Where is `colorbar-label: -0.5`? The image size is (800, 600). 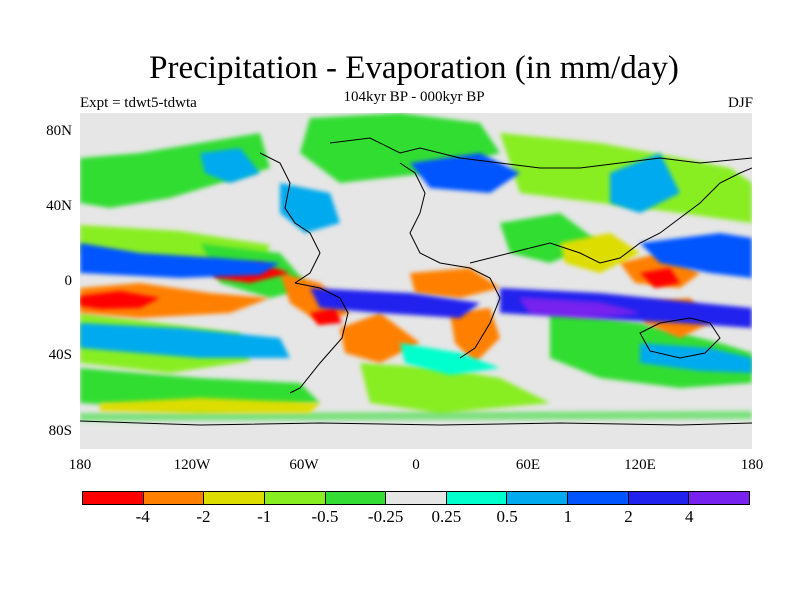
colorbar-label: -0.5 is located at coordinates (325, 516).